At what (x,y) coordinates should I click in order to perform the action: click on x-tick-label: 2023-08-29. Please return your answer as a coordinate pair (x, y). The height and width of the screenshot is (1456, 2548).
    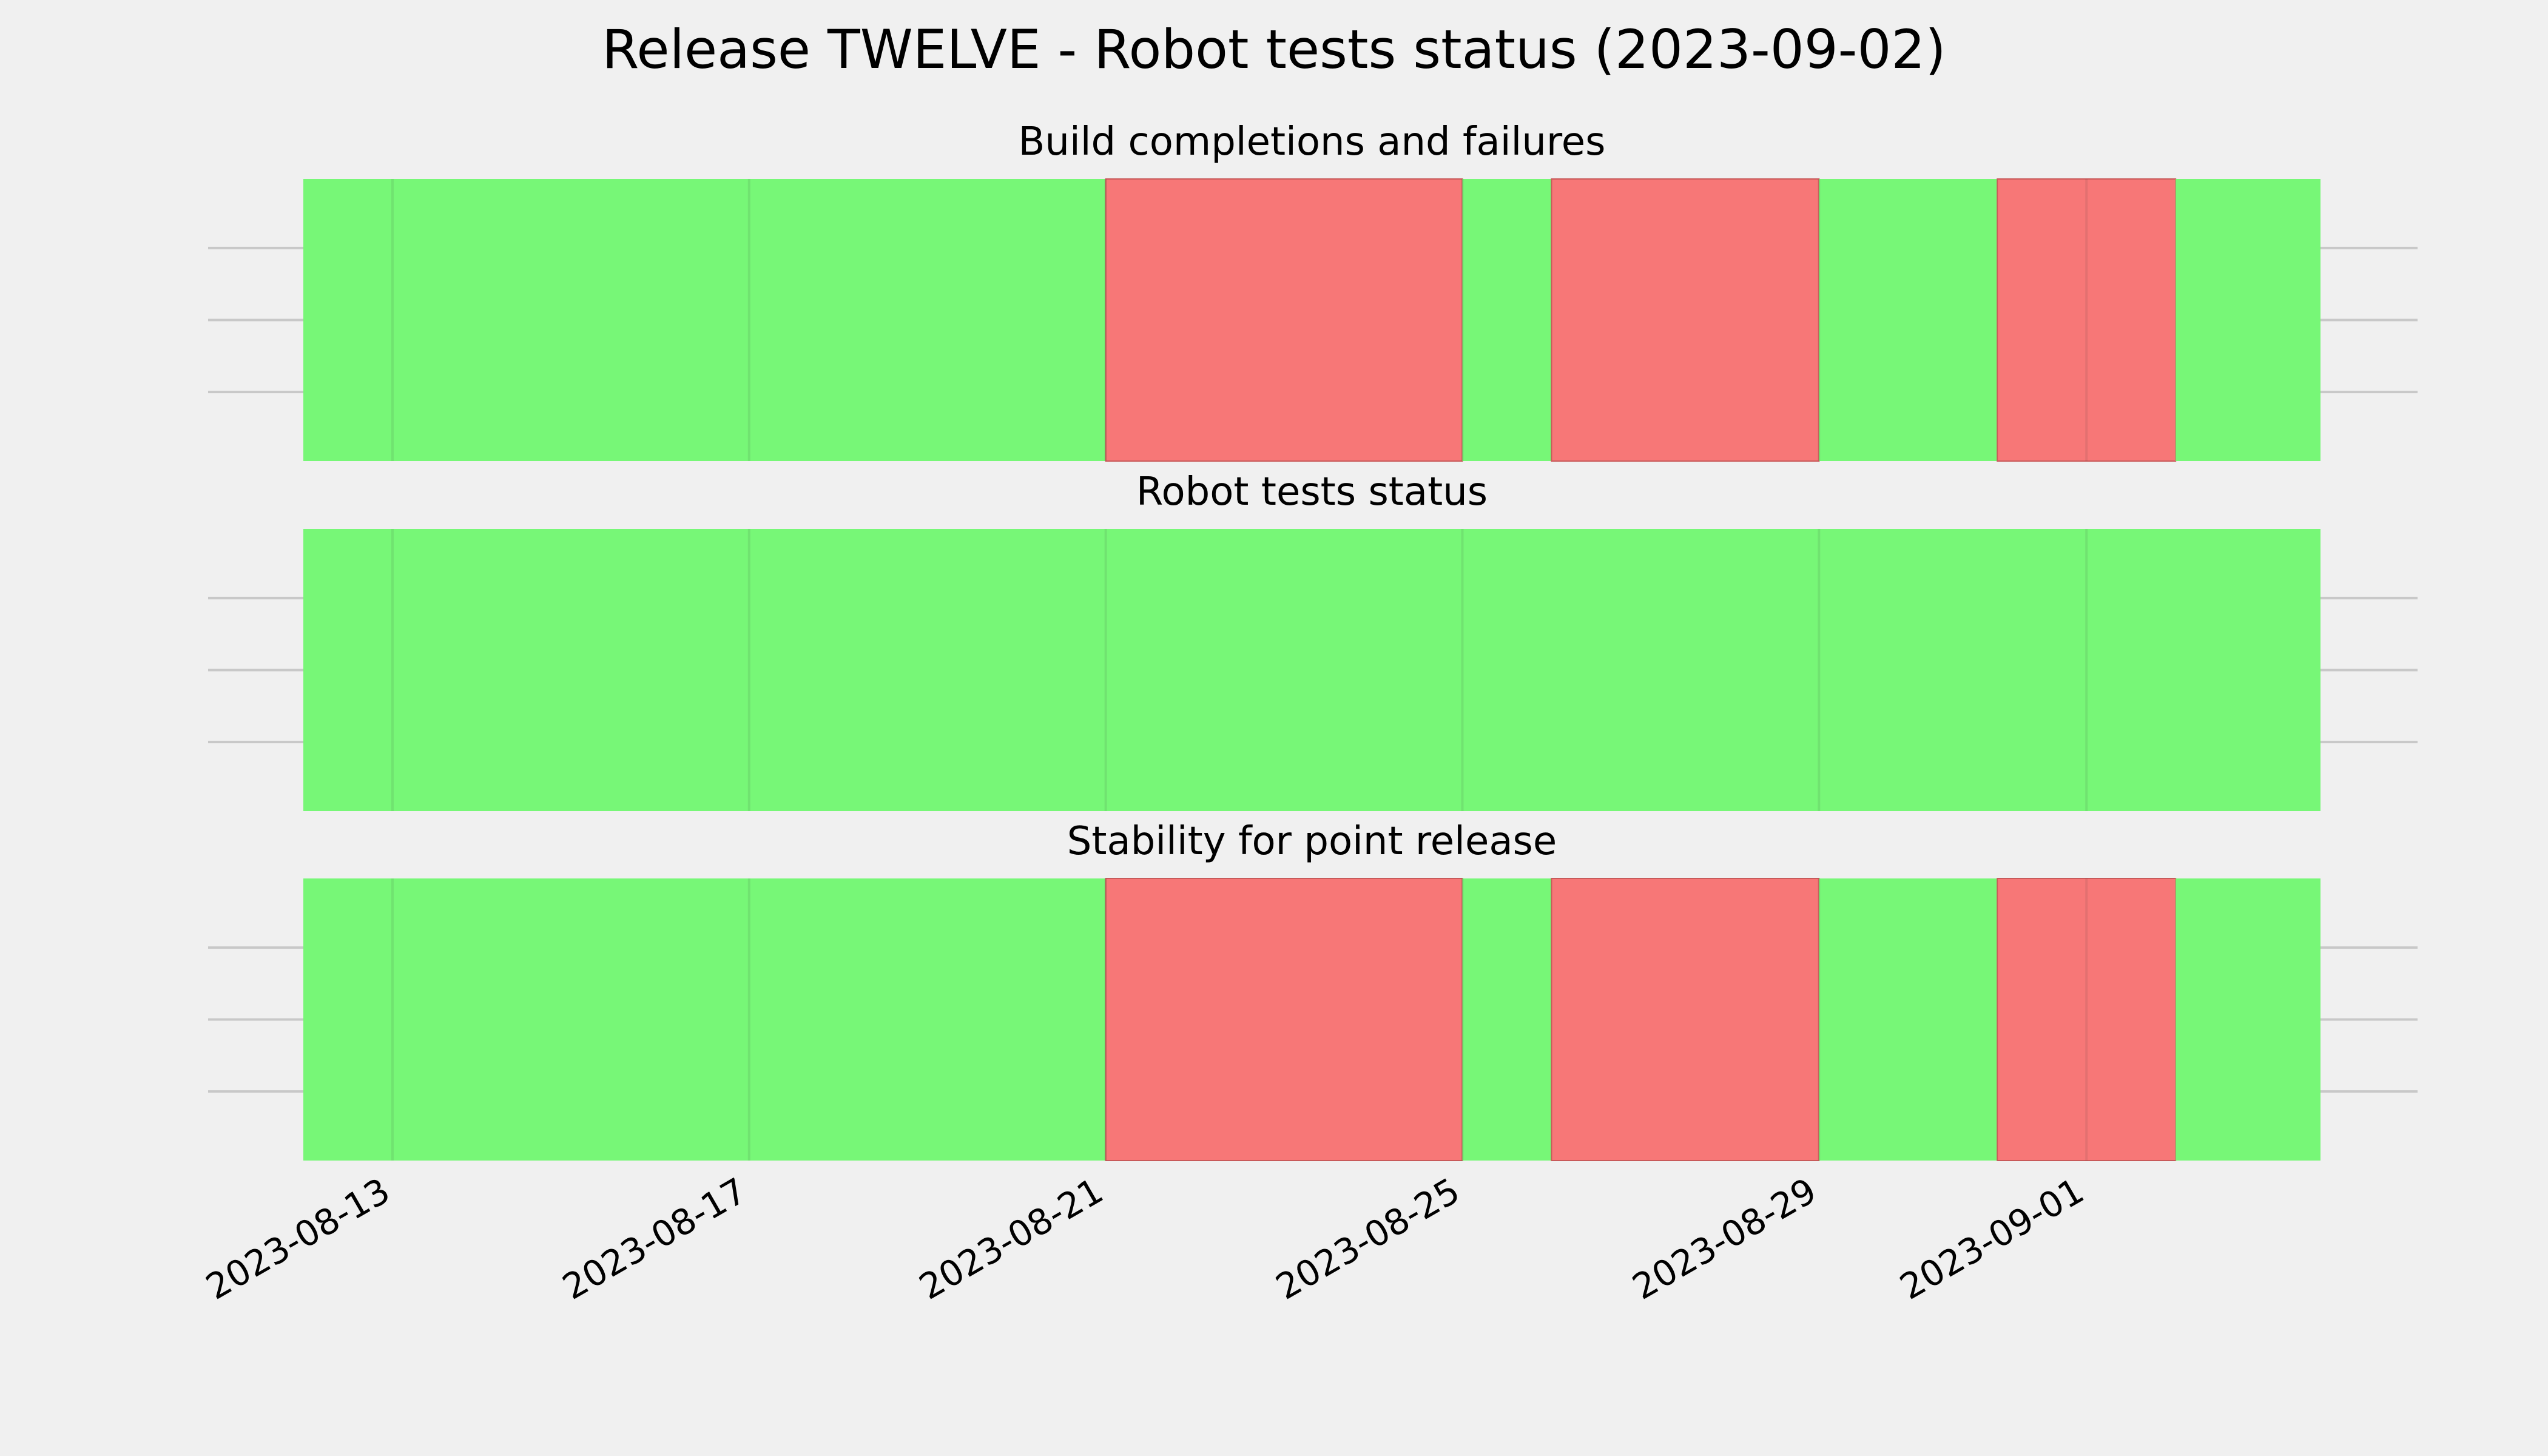
    Looking at the image, I should click on (1724, 1238).